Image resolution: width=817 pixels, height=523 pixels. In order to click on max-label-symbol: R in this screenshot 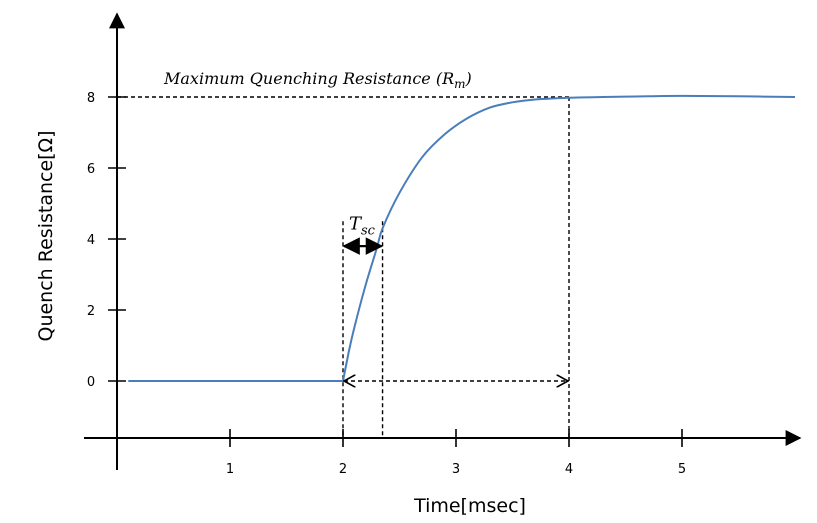, I will do `click(447, 78)`.